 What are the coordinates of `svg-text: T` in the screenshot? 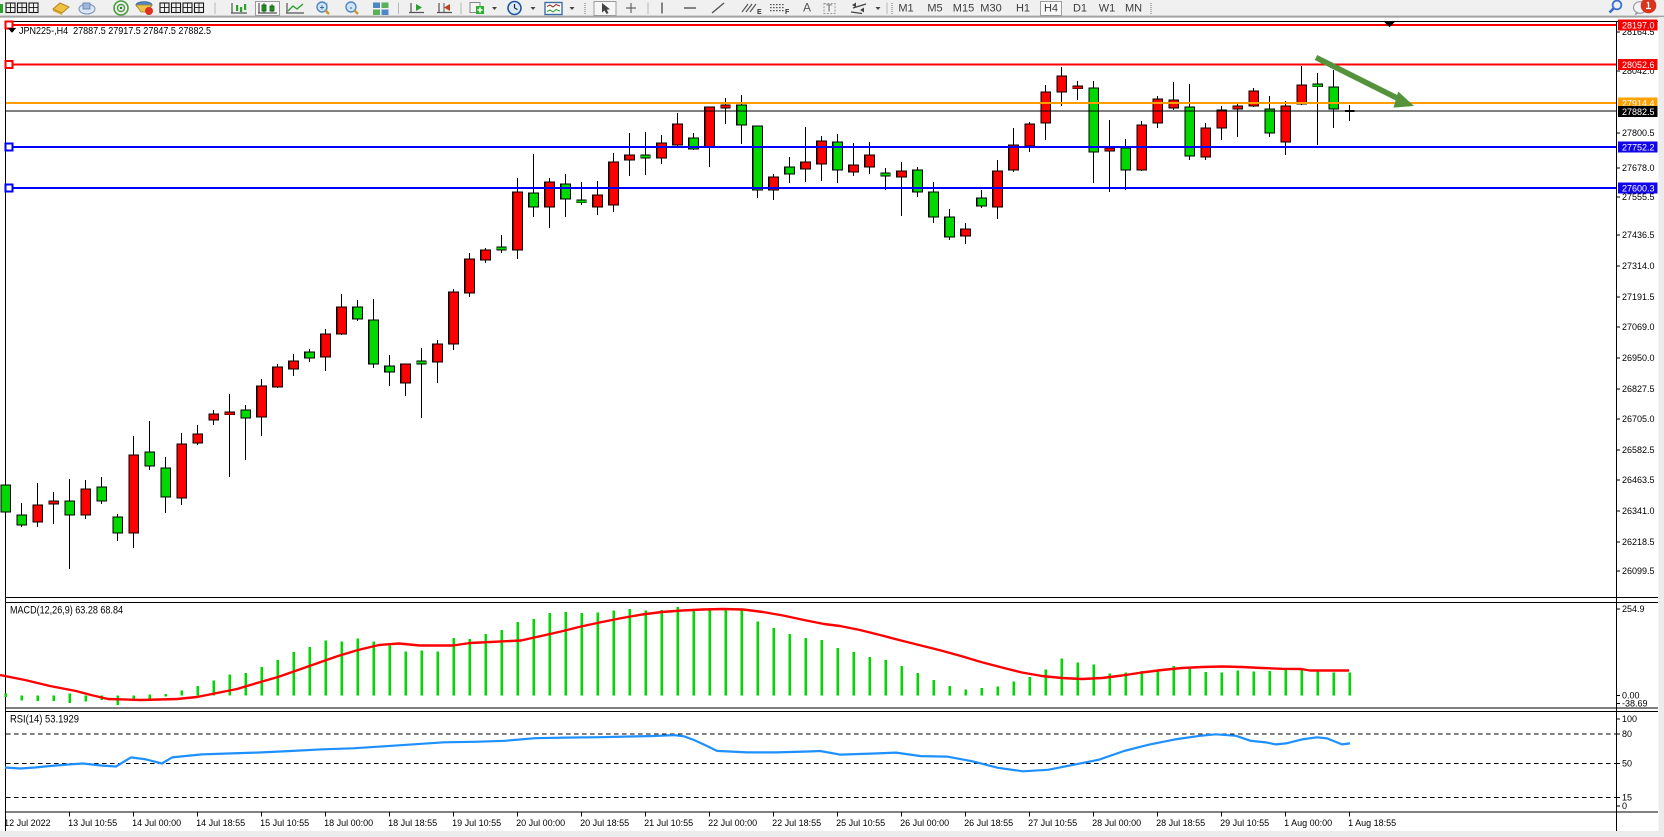 It's located at (829, 9).